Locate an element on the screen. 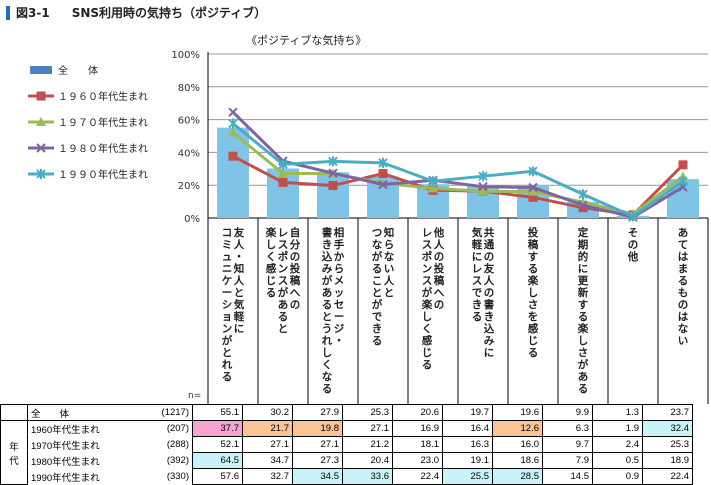  value-cell: 34.5 is located at coordinates (317, 476).